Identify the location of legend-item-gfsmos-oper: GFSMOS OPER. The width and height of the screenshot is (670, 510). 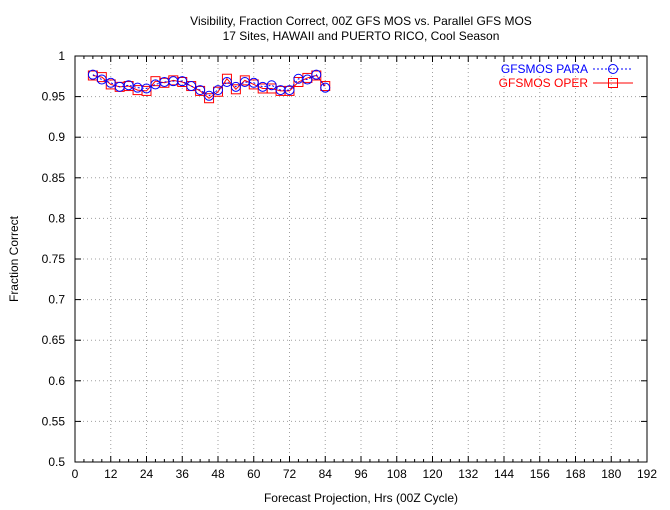
(566, 83).